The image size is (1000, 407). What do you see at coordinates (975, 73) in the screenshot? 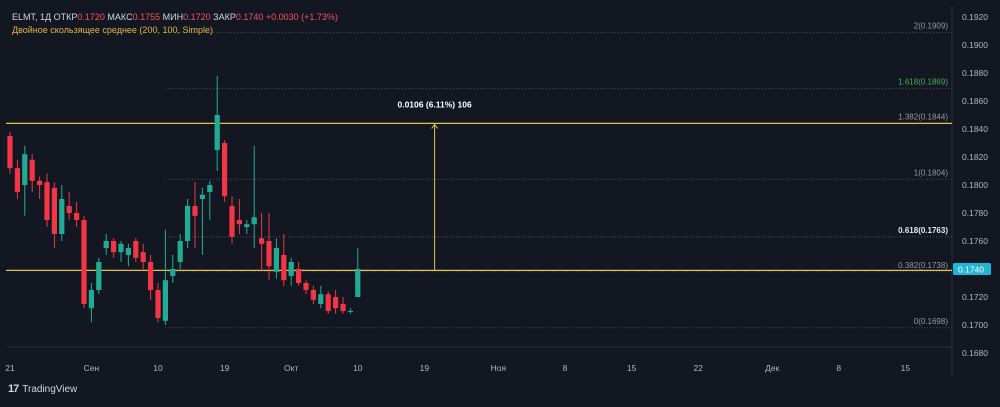
I see `price-tick-label: 0.1880` at bounding box center [975, 73].